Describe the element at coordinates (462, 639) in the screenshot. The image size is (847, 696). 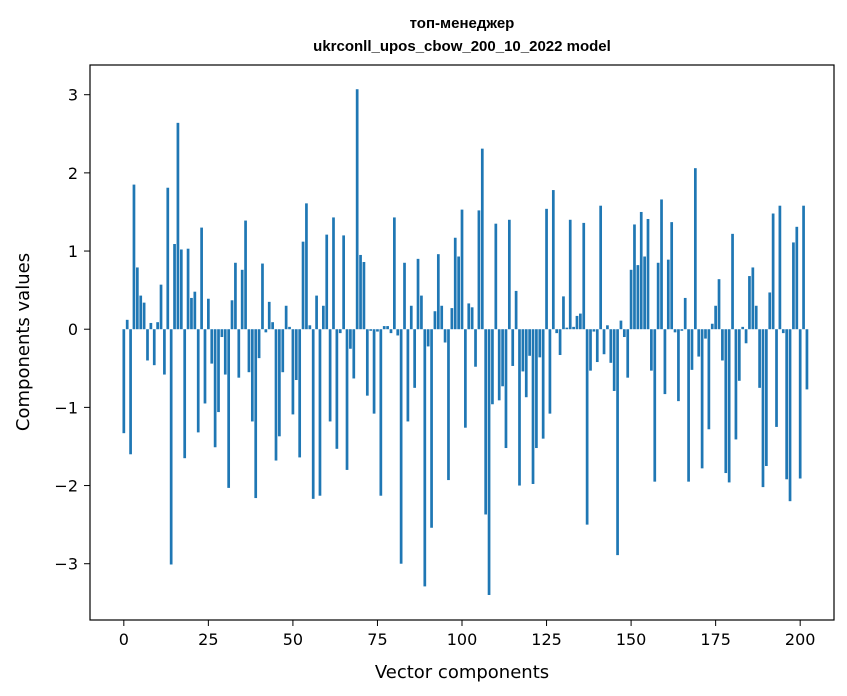
I see `x-tick-label: 100` at that location.